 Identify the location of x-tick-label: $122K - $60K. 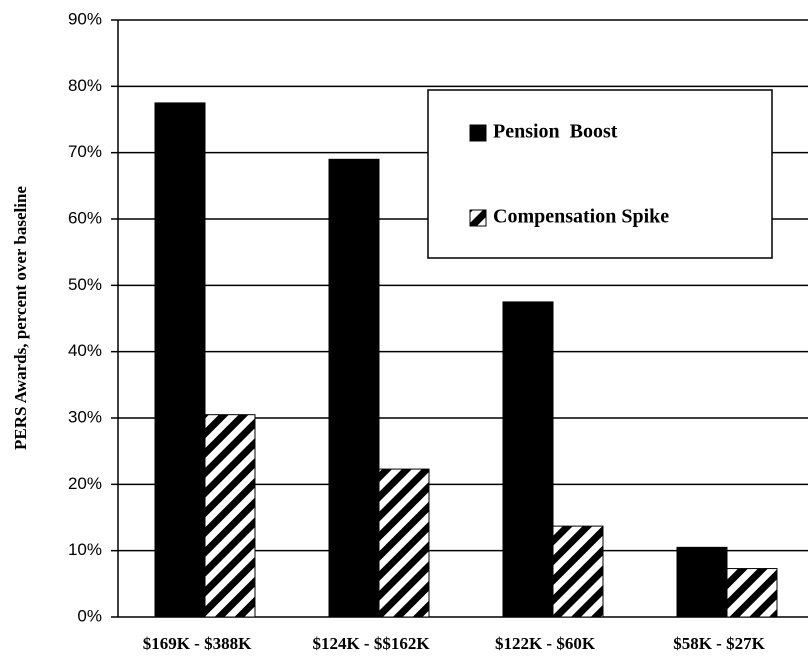
(545, 643).